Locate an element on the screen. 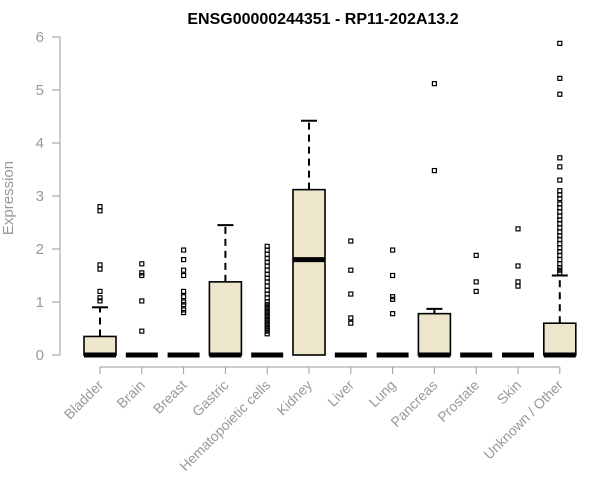 This screenshot has height=500, width=600. x-tick-label: Brain is located at coordinates (130, 394).